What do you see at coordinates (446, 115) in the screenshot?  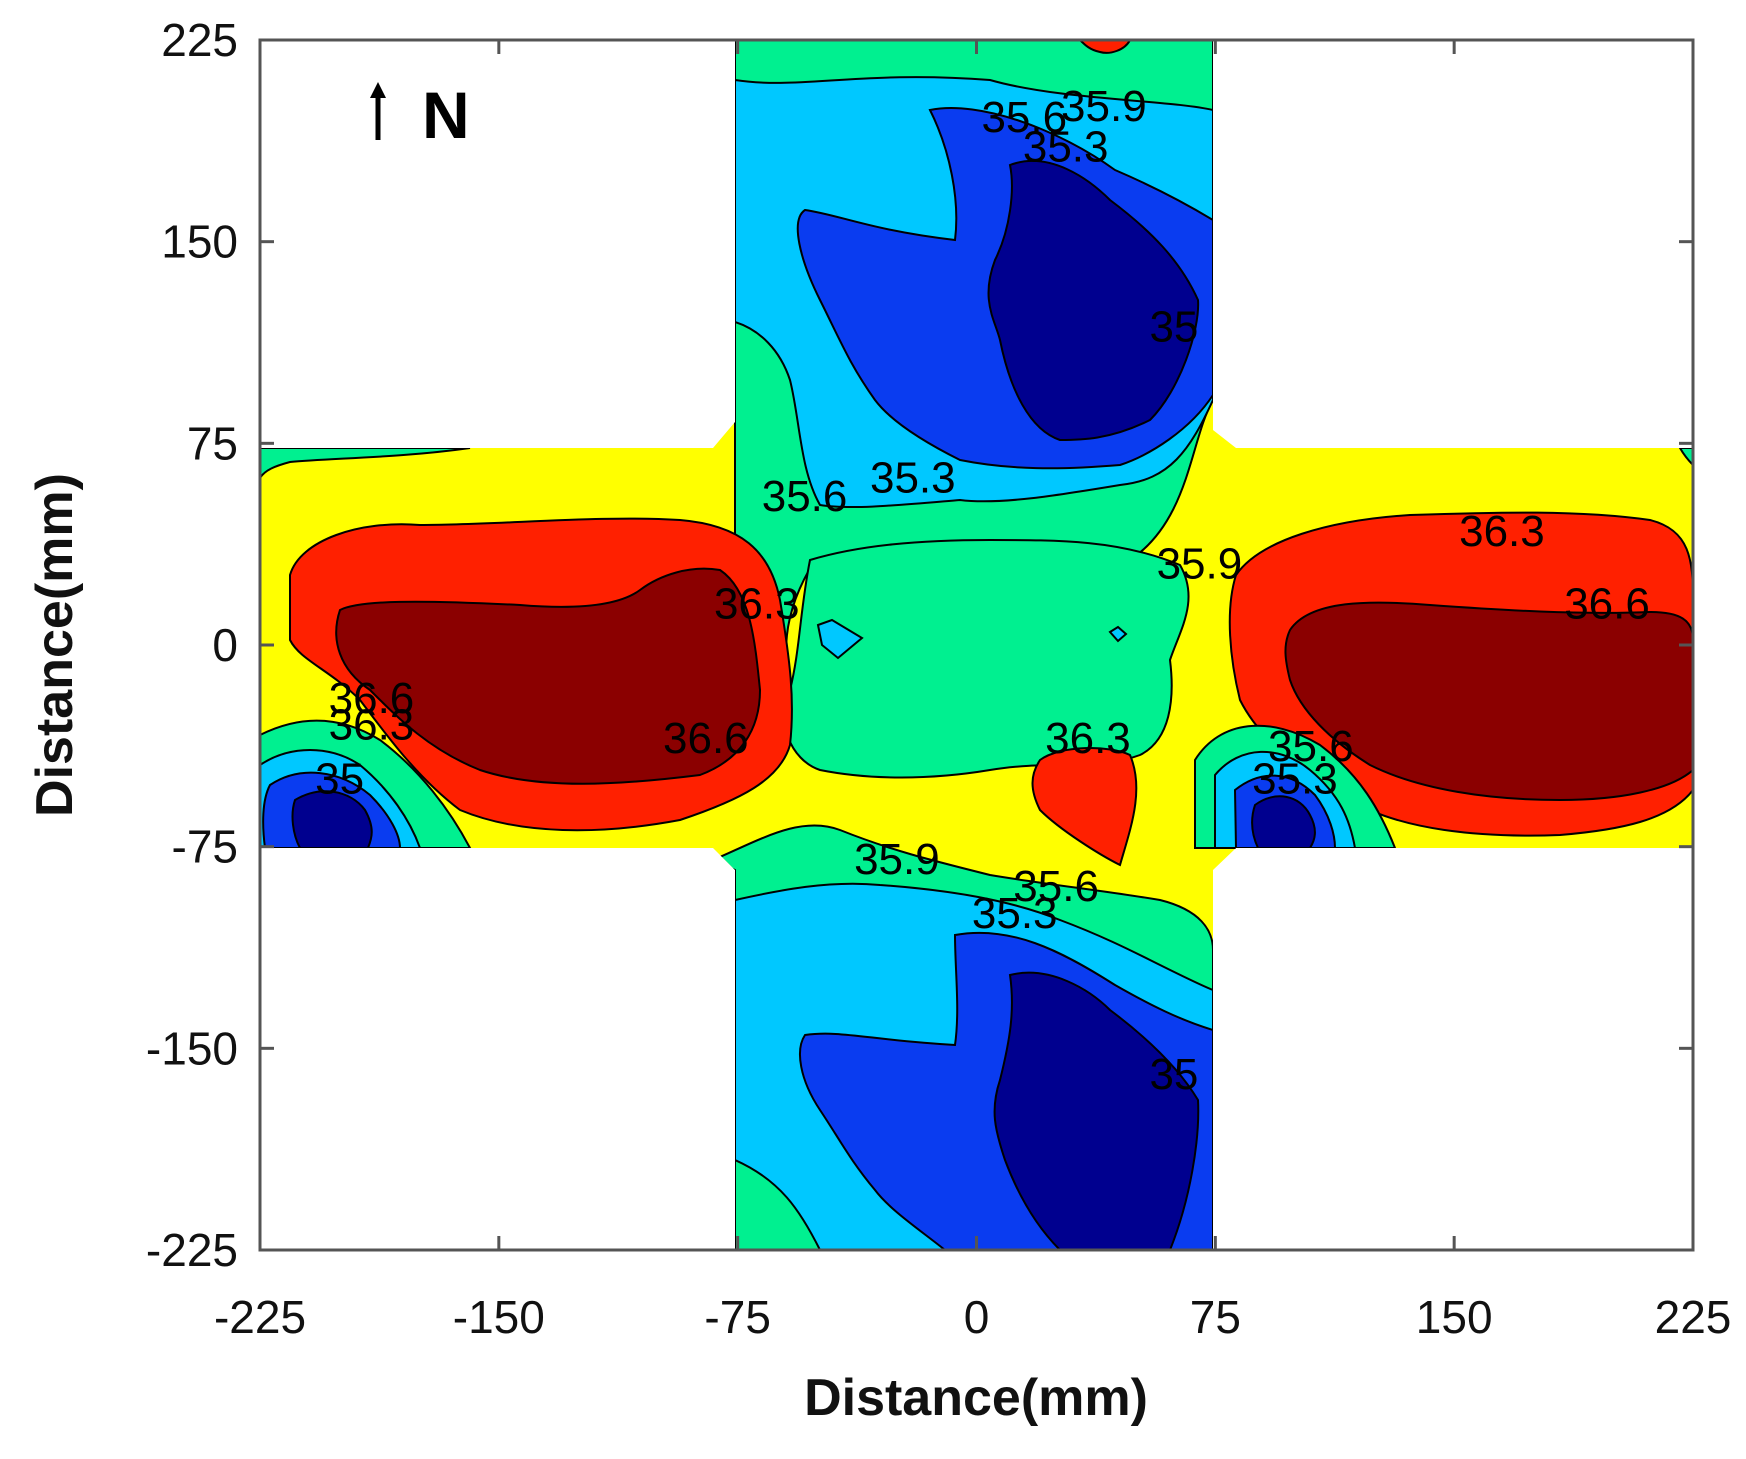 I see `north-label: N` at bounding box center [446, 115].